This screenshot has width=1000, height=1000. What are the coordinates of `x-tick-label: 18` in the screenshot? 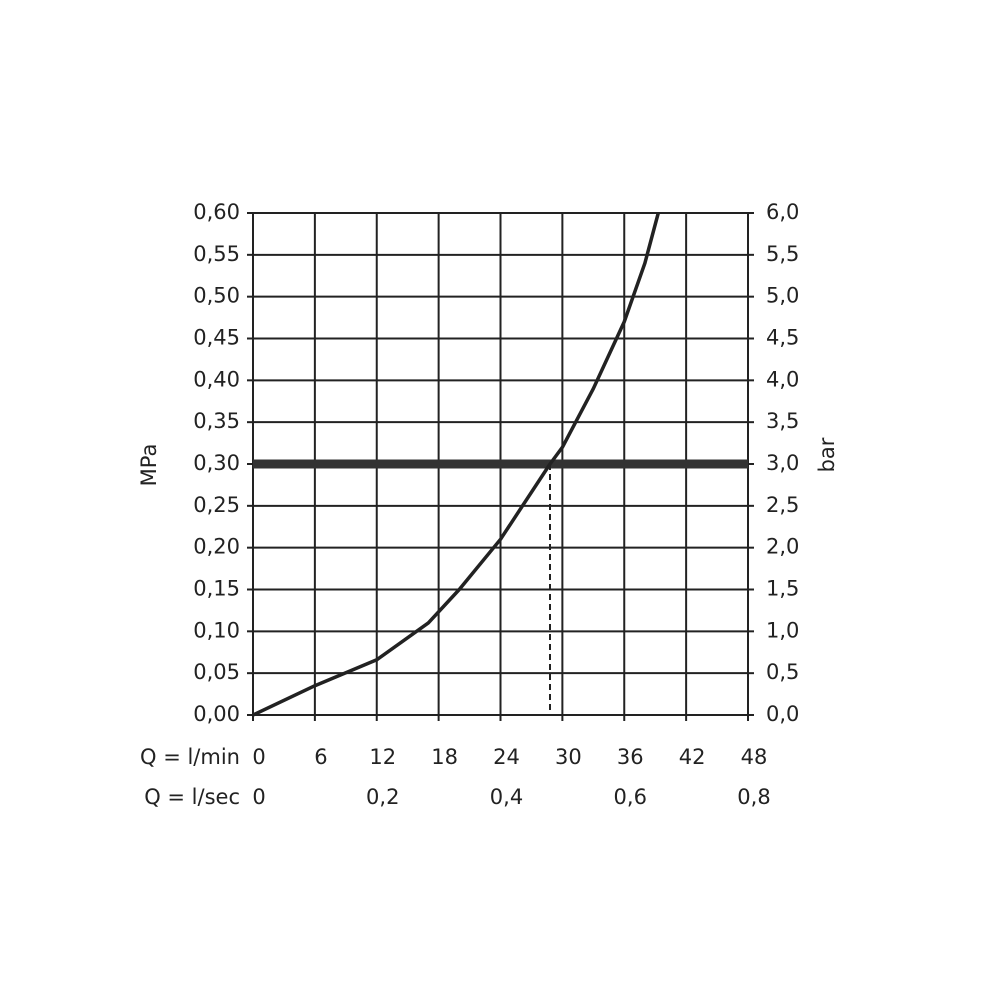 It's located at (444, 757).